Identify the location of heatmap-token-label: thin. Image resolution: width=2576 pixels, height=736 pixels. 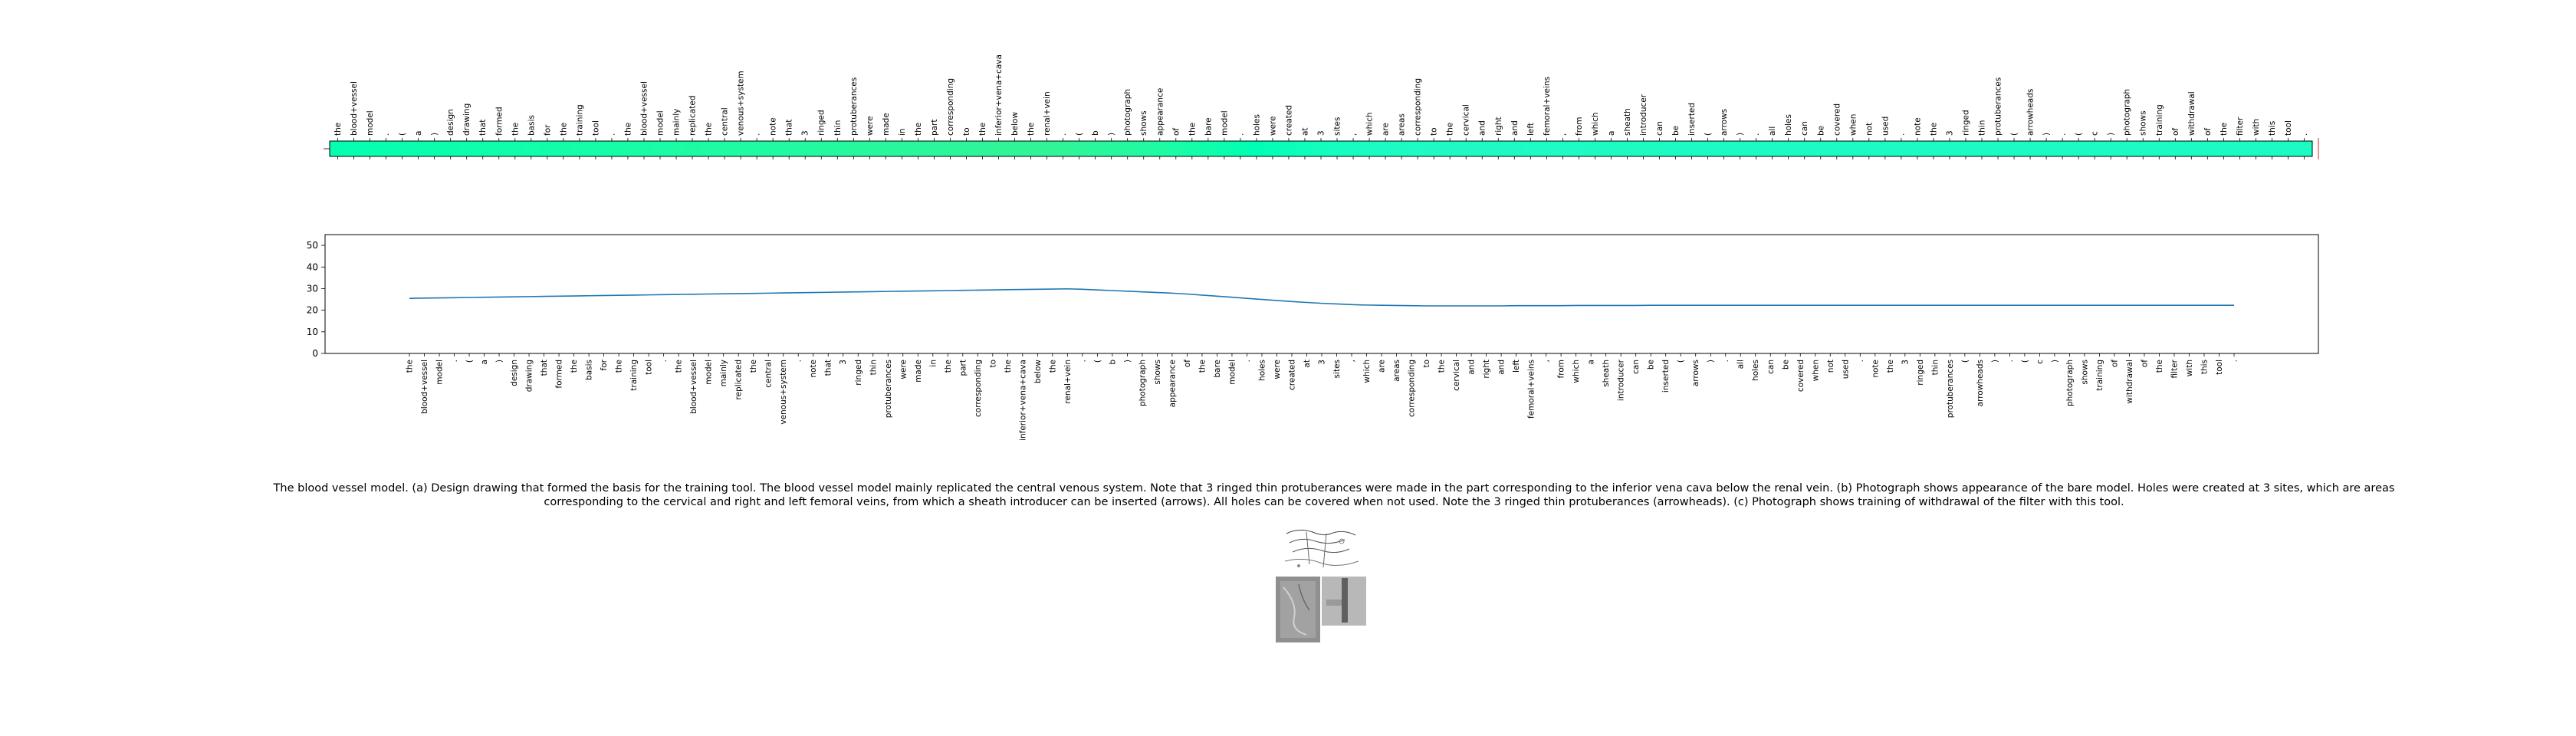
(838, 128).